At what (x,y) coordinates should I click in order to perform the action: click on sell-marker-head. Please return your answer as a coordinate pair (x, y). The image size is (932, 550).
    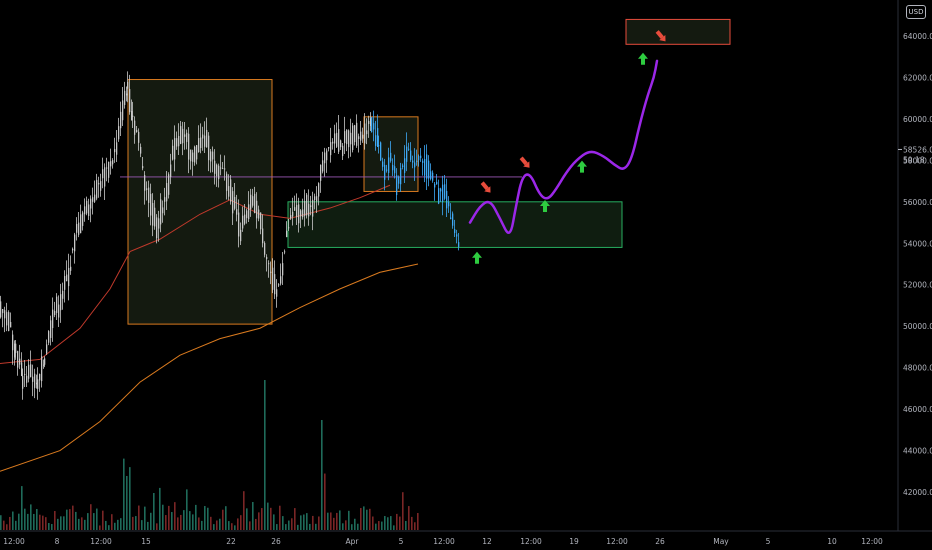
    Looking at the image, I should click on (662, 38).